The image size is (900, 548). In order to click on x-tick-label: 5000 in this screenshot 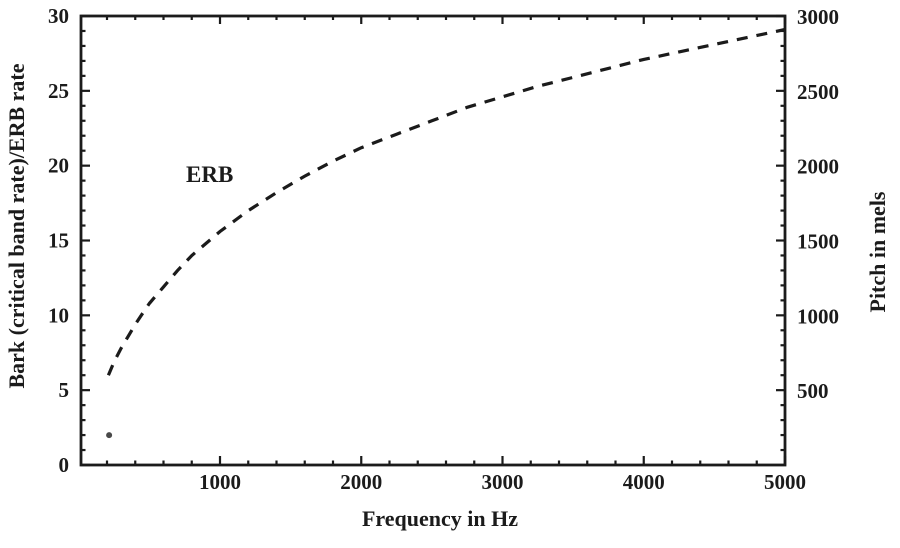, I will do `click(785, 482)`.